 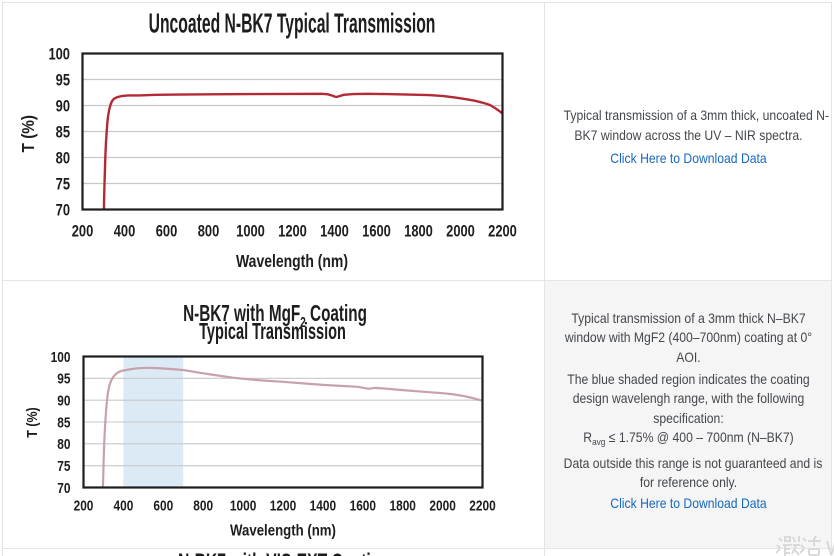 What do you see at coordinates (830, 547) in the screenshot?
I see `svg-text: W` at bounding box center [830, 547].